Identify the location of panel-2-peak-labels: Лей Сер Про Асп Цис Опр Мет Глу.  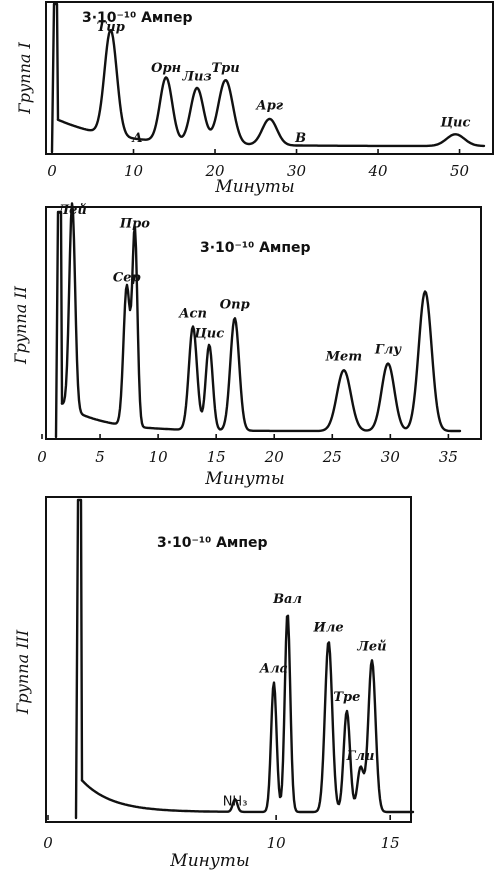
(230, 283).